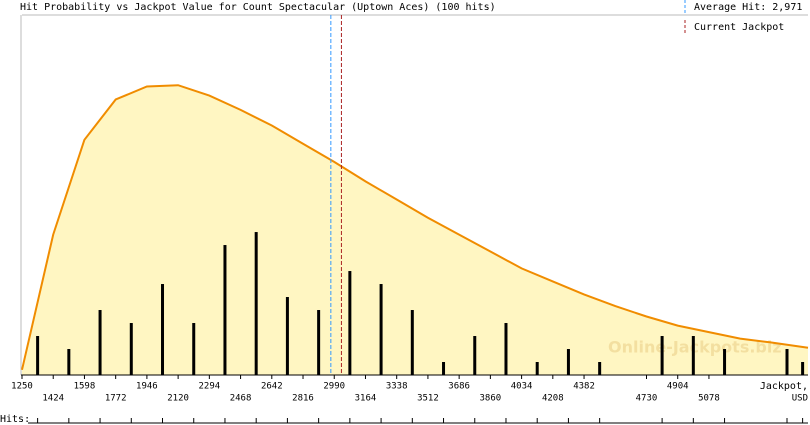 This screenshot has height=425, width=810. I want to click on x-axis-label: Jackpot,, so click(784, 386).